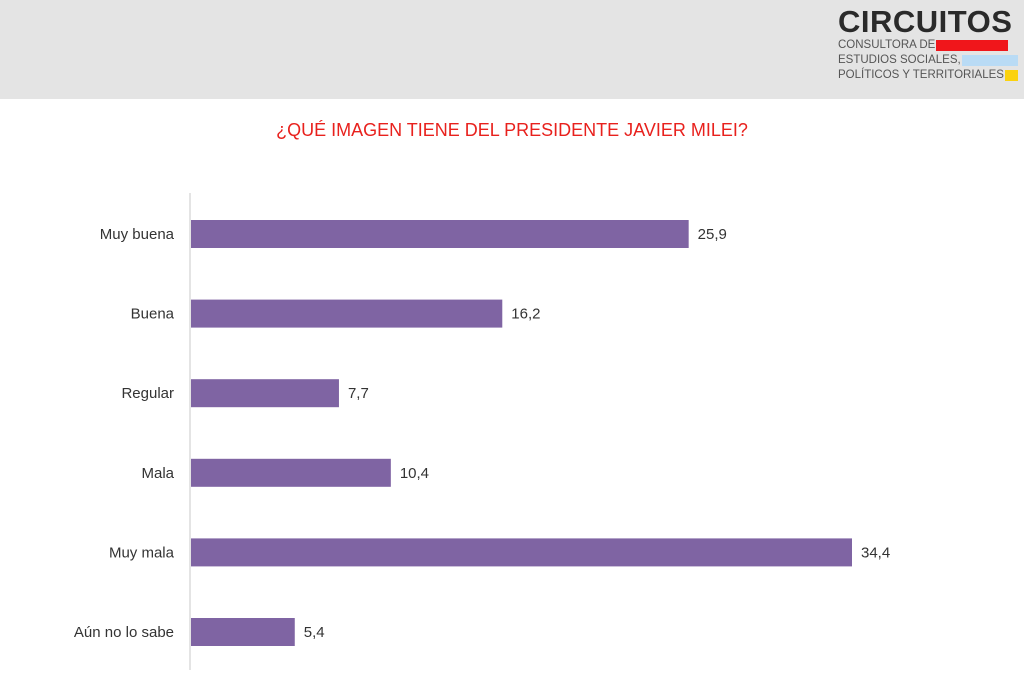 Image resolution: width=1024 pixels, height=691 pixels. Describe the element at coordinates (712, 234) in the screenshot. I see `value-label: 25,9` at that location.